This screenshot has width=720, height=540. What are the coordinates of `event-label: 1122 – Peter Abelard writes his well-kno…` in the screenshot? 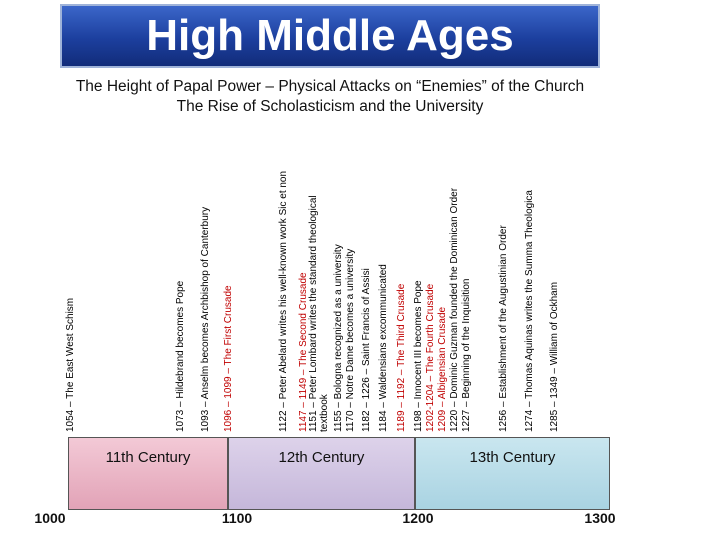 It's located at (283, 301).